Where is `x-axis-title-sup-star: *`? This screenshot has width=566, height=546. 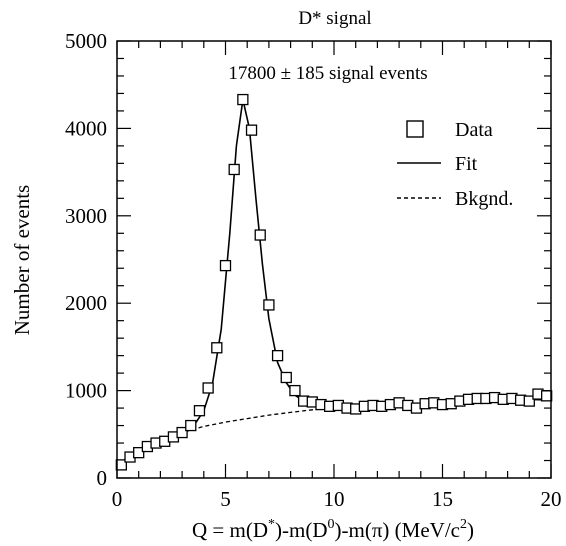 x-axis-title-sup-star: * is located at coordinates (271, 524).